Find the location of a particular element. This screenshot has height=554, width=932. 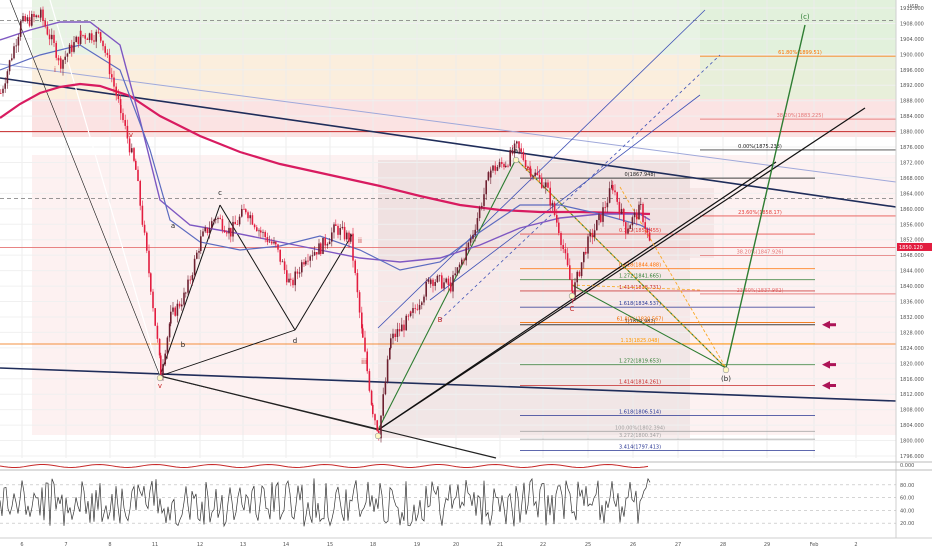

wave-label-1: (b) is located at coordinates (726, 379).